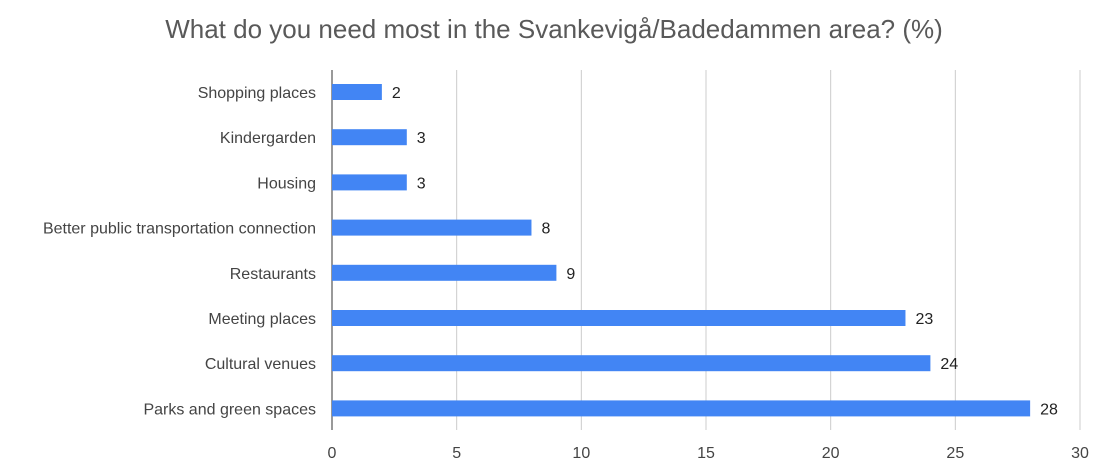 The width and height of the screenshot is (1108, 475). I want to click on category-label: Shopping places, so click(257, 93).